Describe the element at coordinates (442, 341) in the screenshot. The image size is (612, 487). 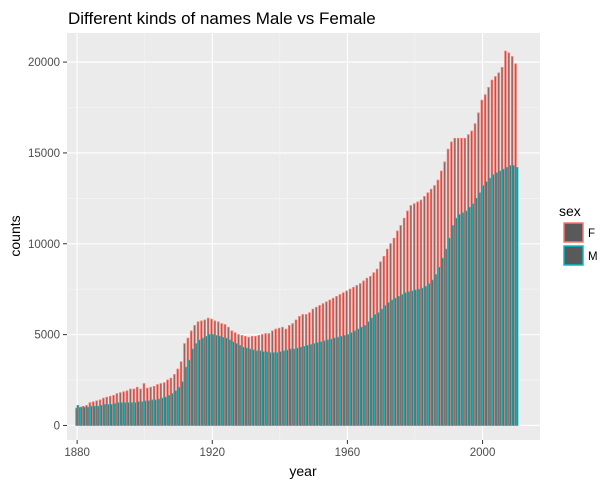
I see `bar-m-1988` at that location.